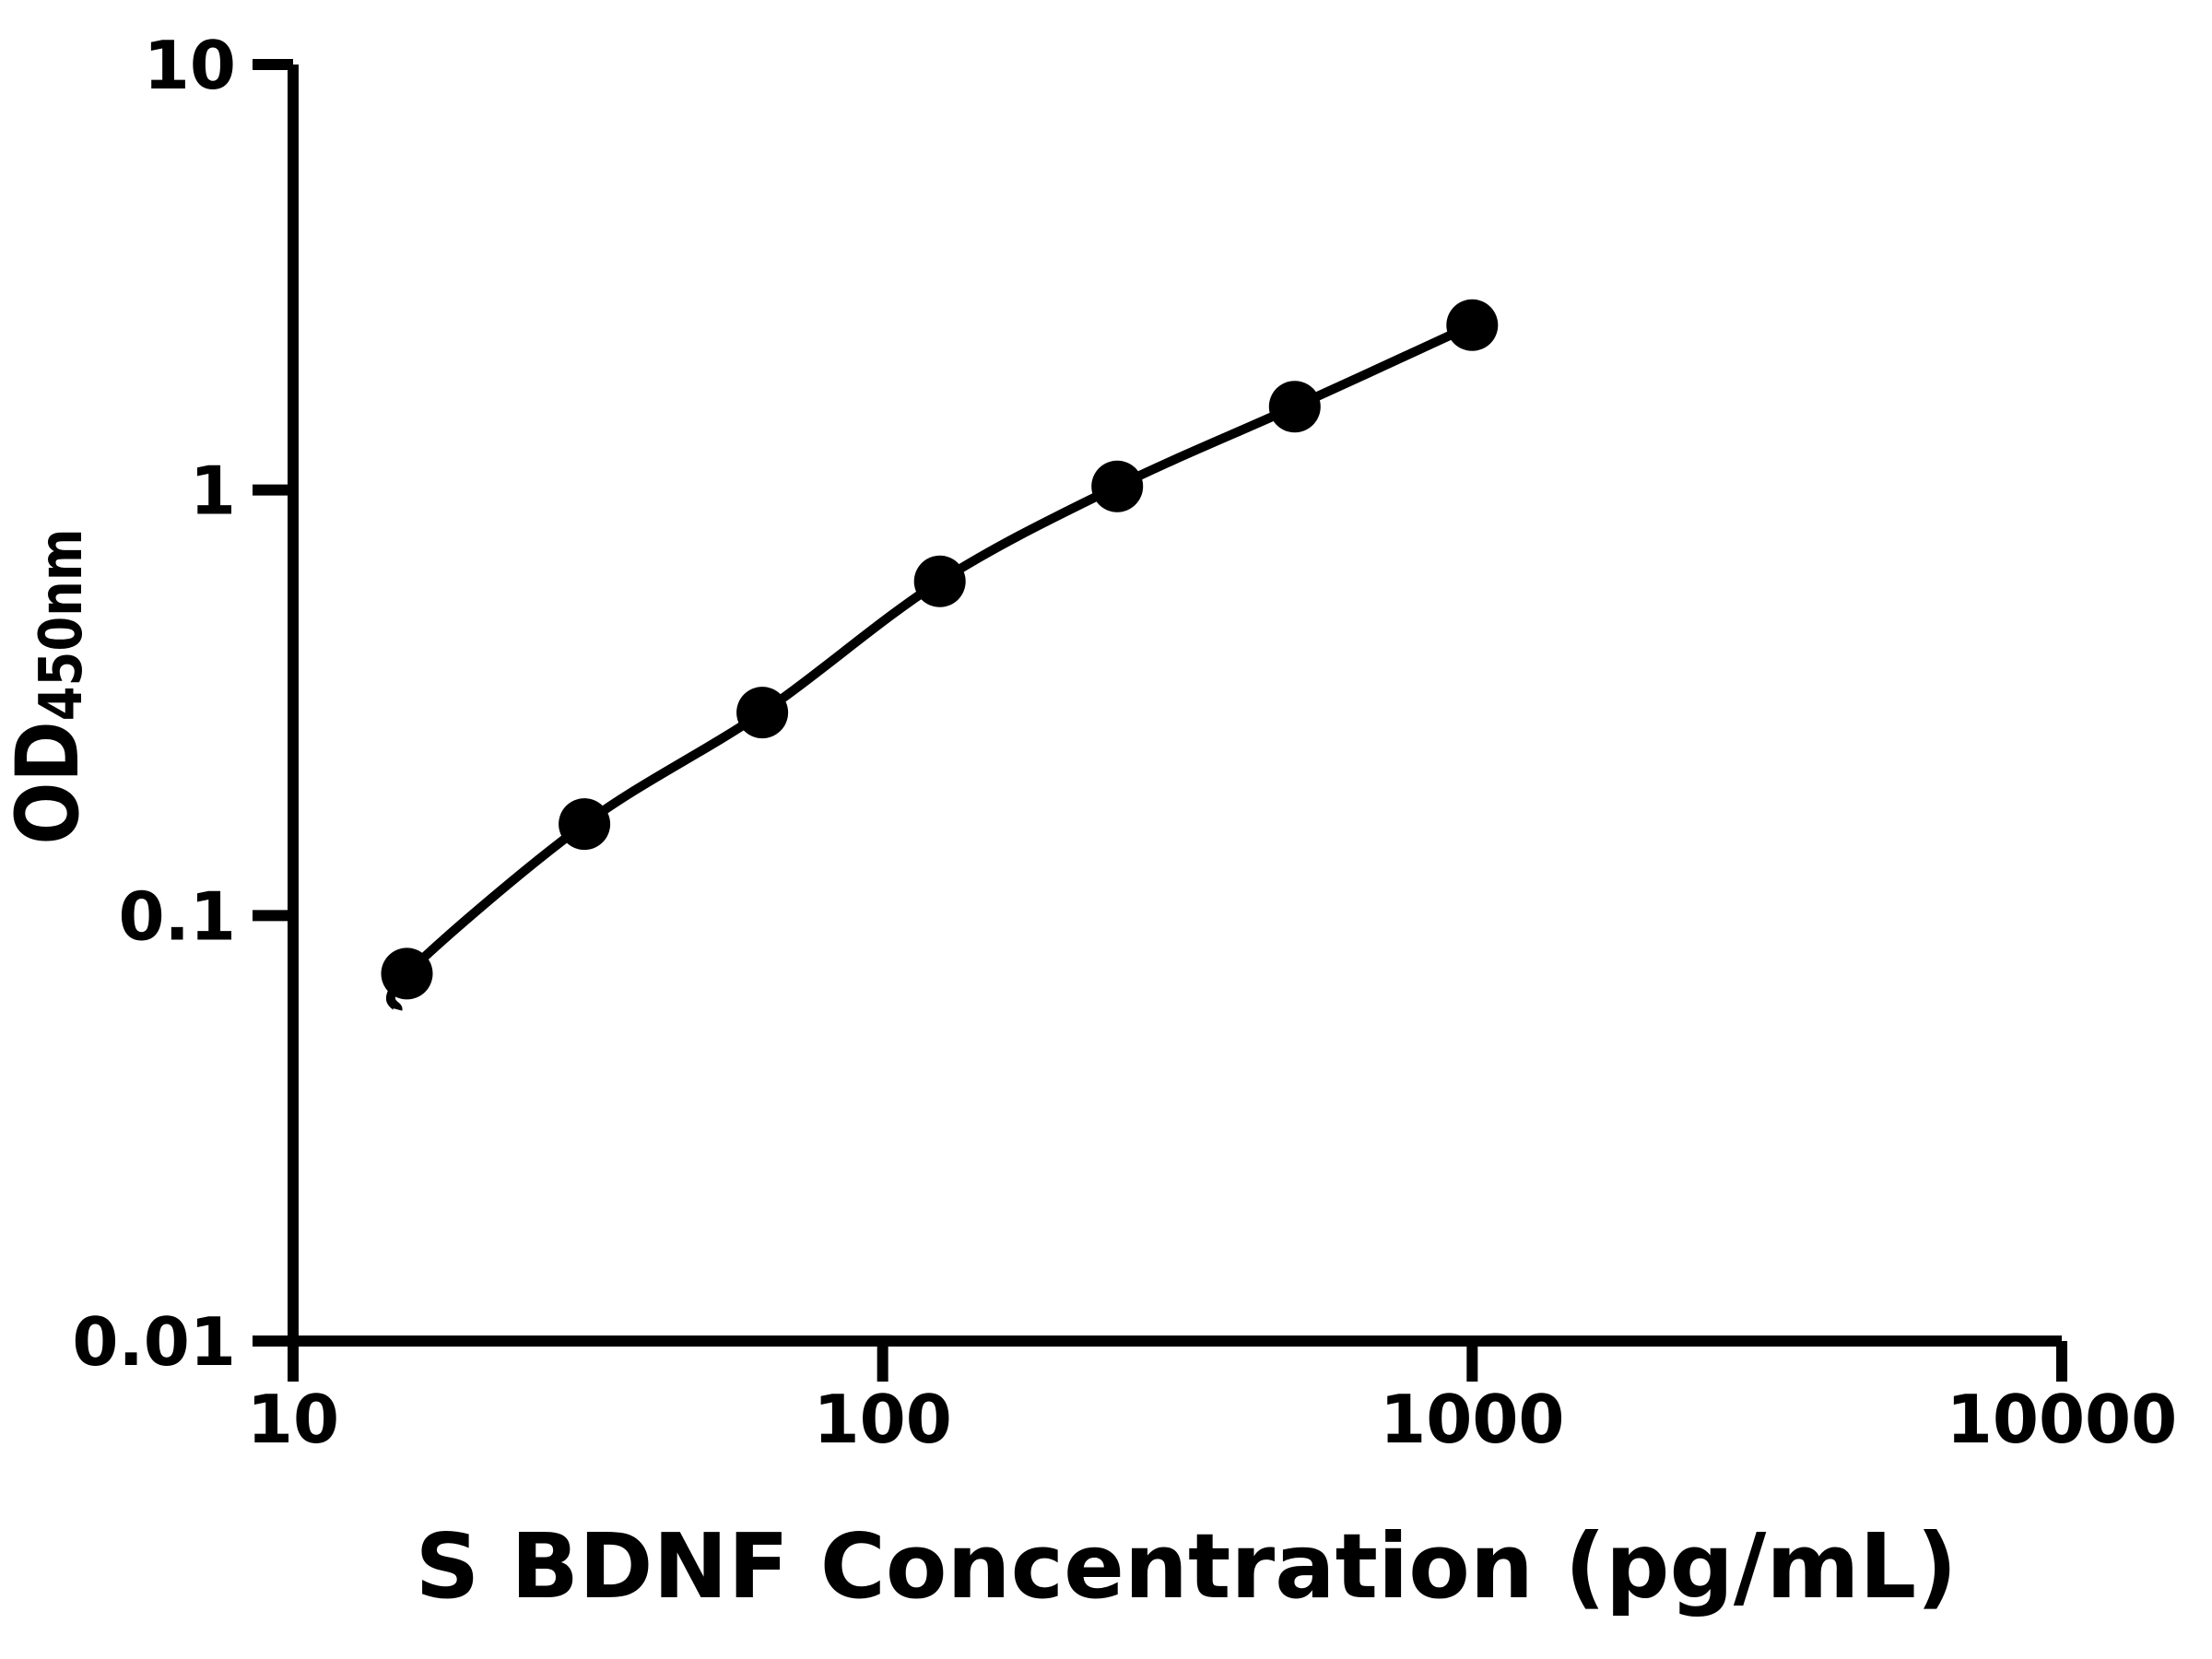 This screenshot has height=1659, width=2212. Describe the element at coordinates (190, 65) in the screenshot. I see `y-tick-label: 10` at that location.